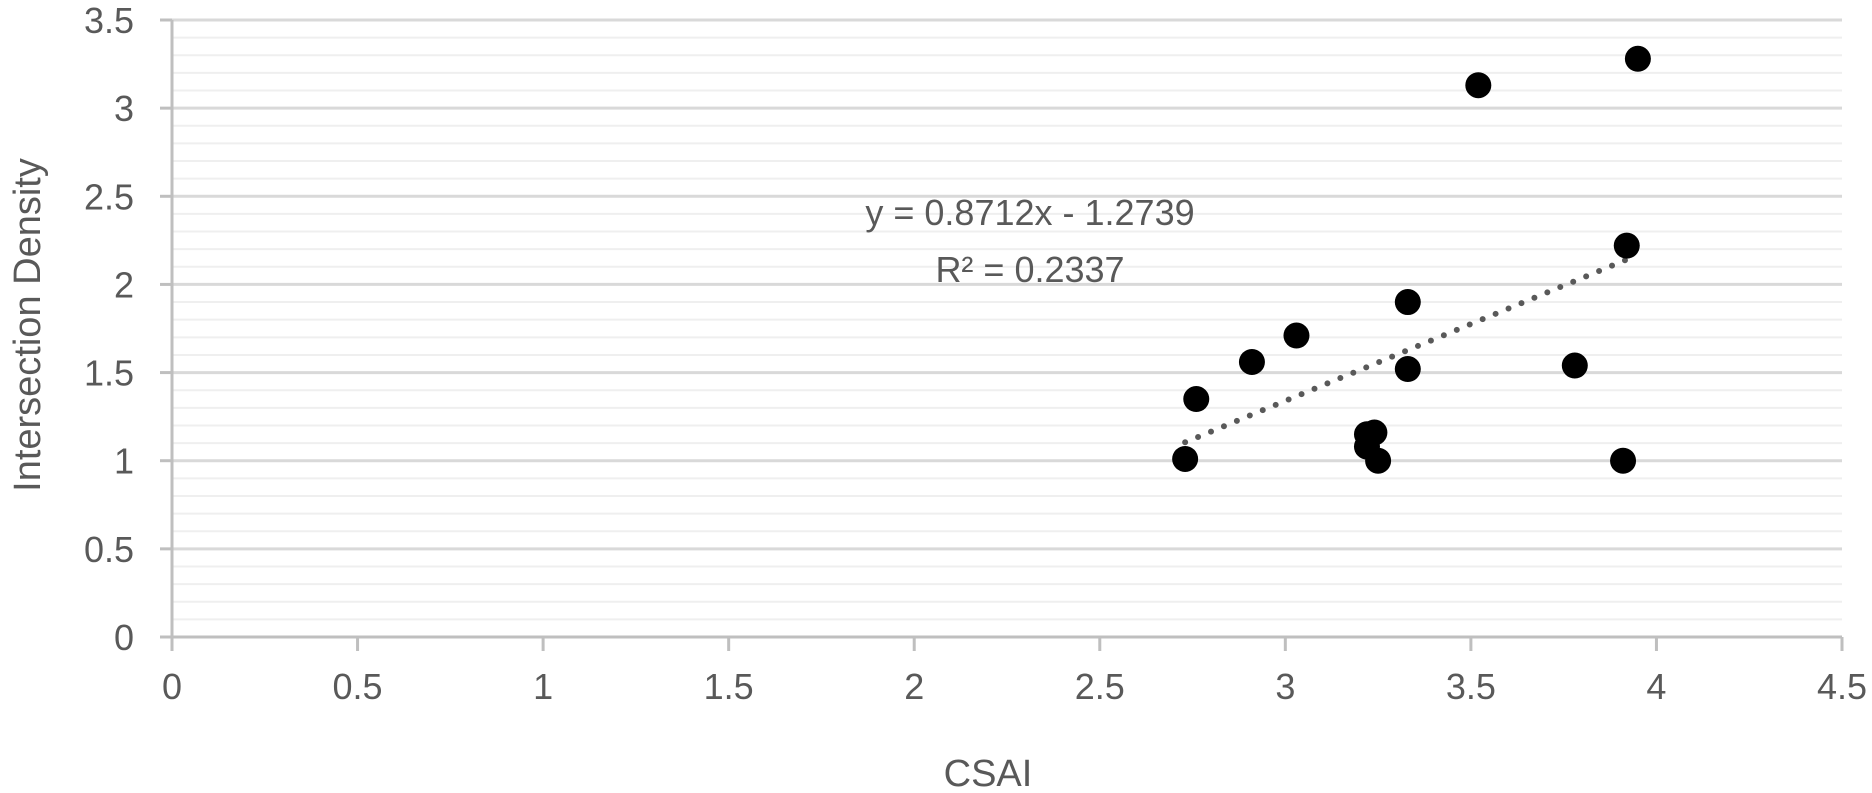  I want to click on y-tick-label: 1.5, so click(109, 373).